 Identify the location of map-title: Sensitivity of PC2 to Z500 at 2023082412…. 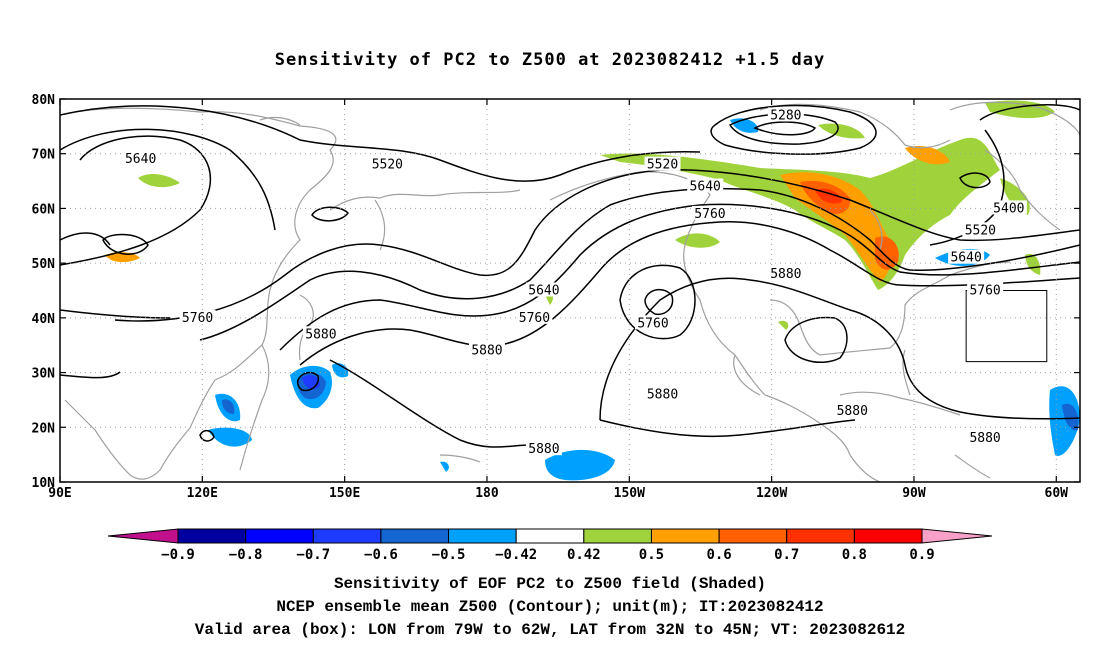
(550, 60).